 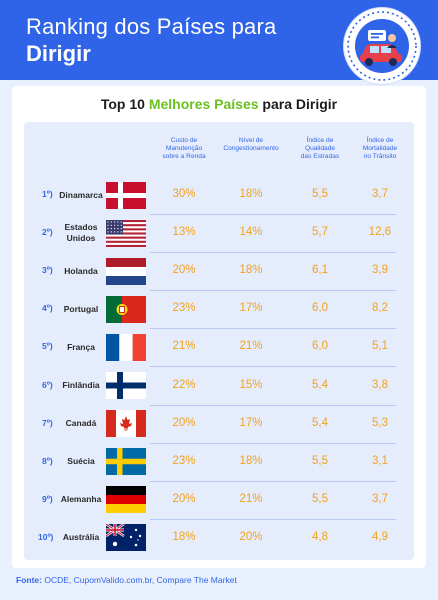 What do you see at coordinates (320, 536) in the screenshot?
I see `table-cell-value: 4,8` at bounding box center [320, 536].